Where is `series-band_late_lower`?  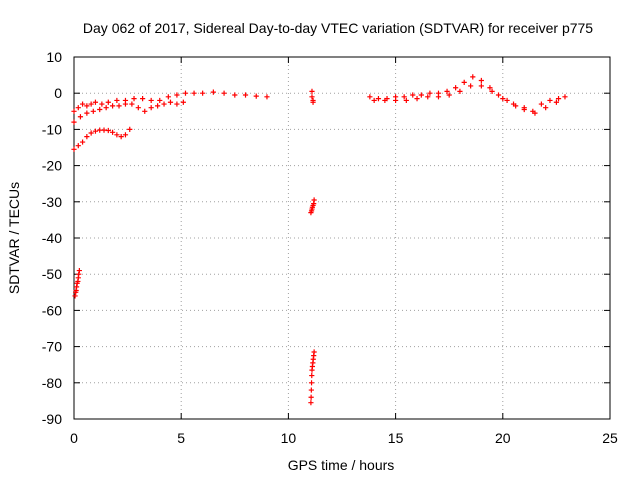
series-band_late_lower is located at coordinates (465, 99).